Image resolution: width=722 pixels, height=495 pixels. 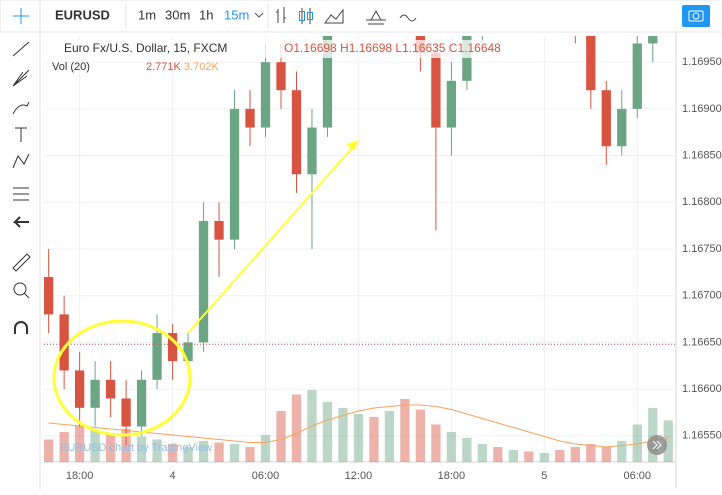 What do you see at coordinates (334, 16) in the screenshot?
I see `area-icon` at bounding box center [334, 16].